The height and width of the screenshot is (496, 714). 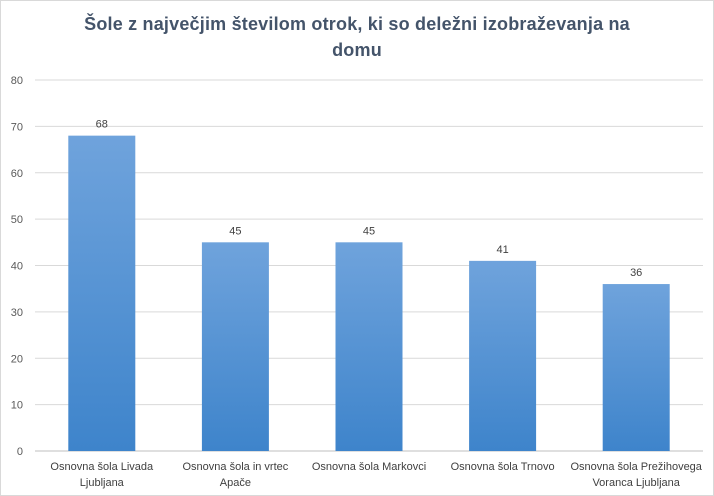 I want to click on y-tick-label: 80, so click(x=17, y=81).